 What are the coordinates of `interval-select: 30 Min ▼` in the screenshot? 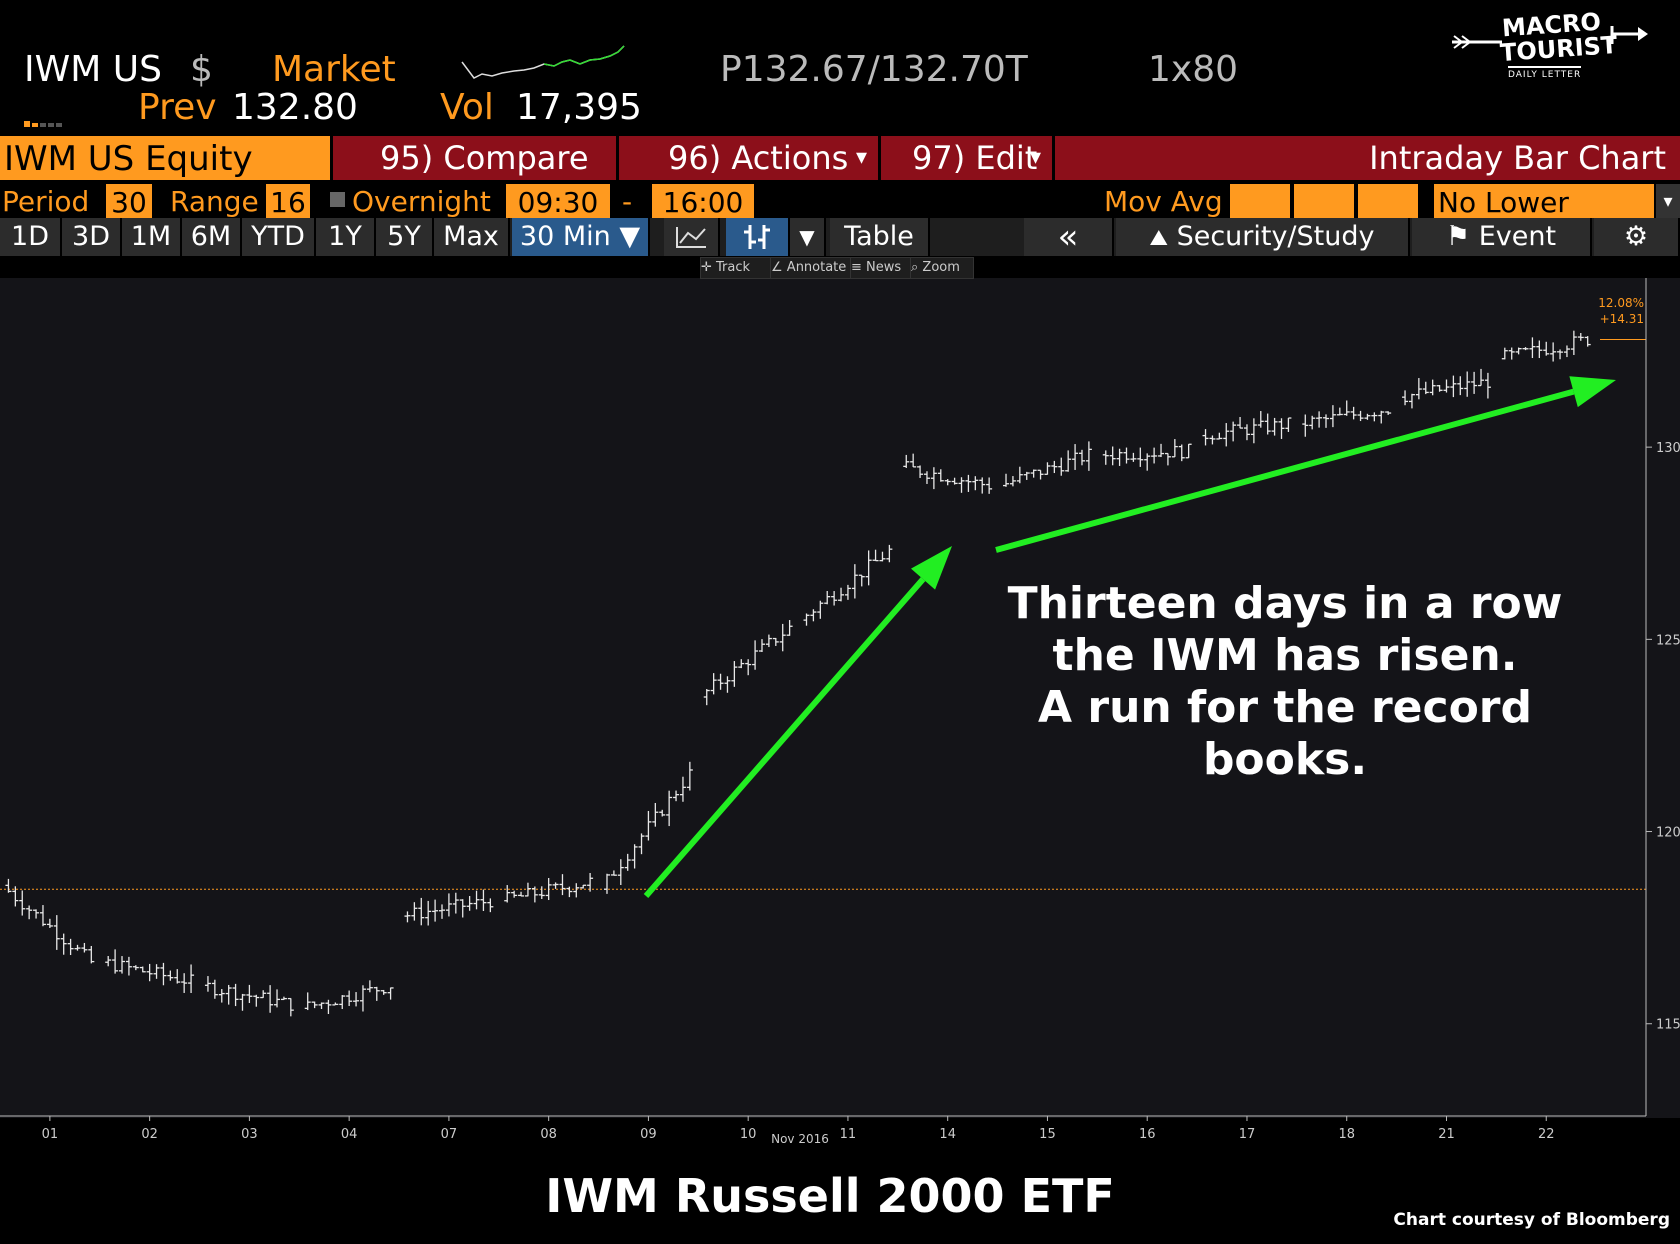 It's located at (581, 237).